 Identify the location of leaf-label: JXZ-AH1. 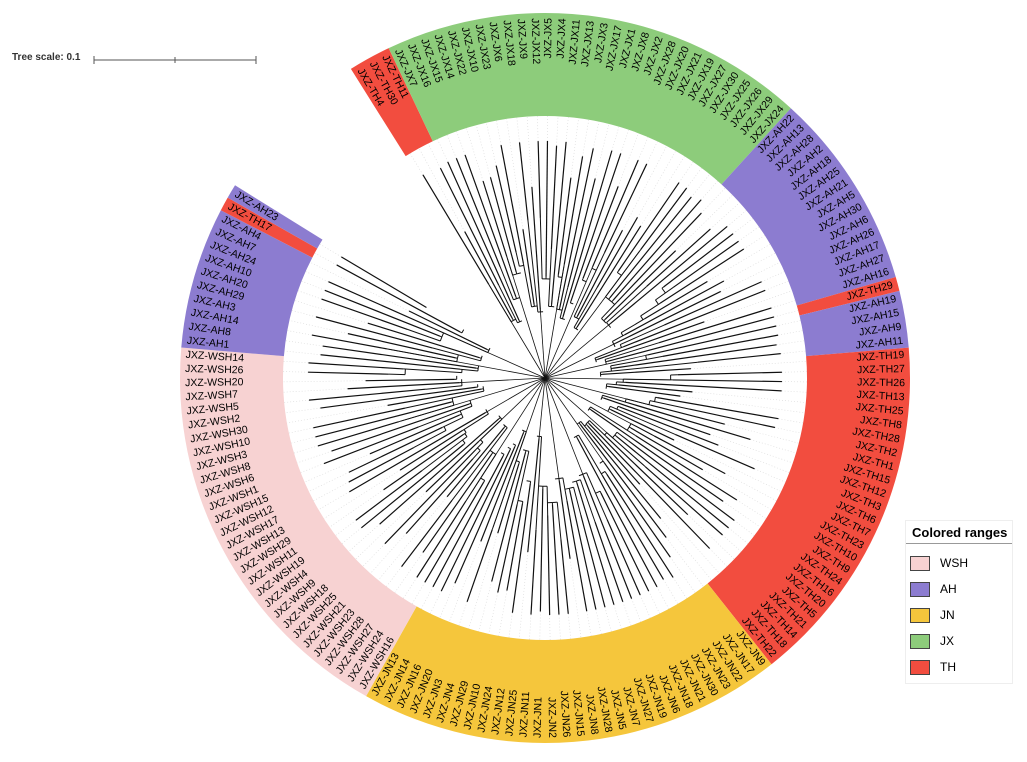
(208, 343).